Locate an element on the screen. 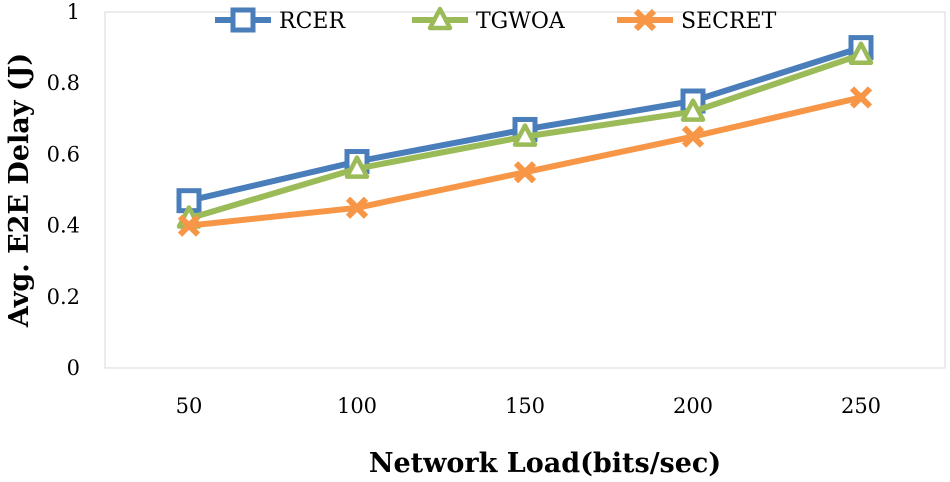  legend-label-rcer: RCER is located at coordinates (312, 21).